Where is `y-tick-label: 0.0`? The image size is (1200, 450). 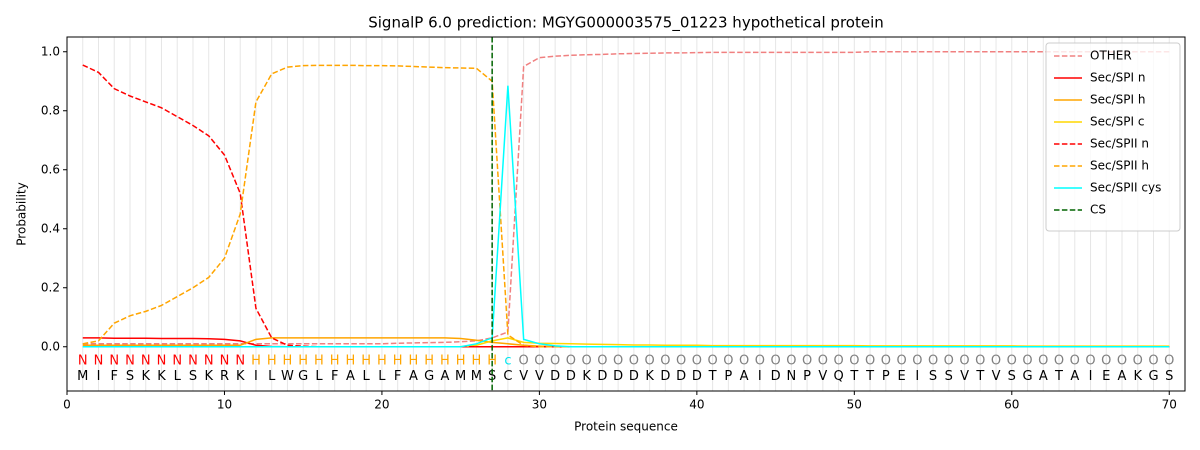 y-tick-label: 0.0 is located at coordinates (50, 346).